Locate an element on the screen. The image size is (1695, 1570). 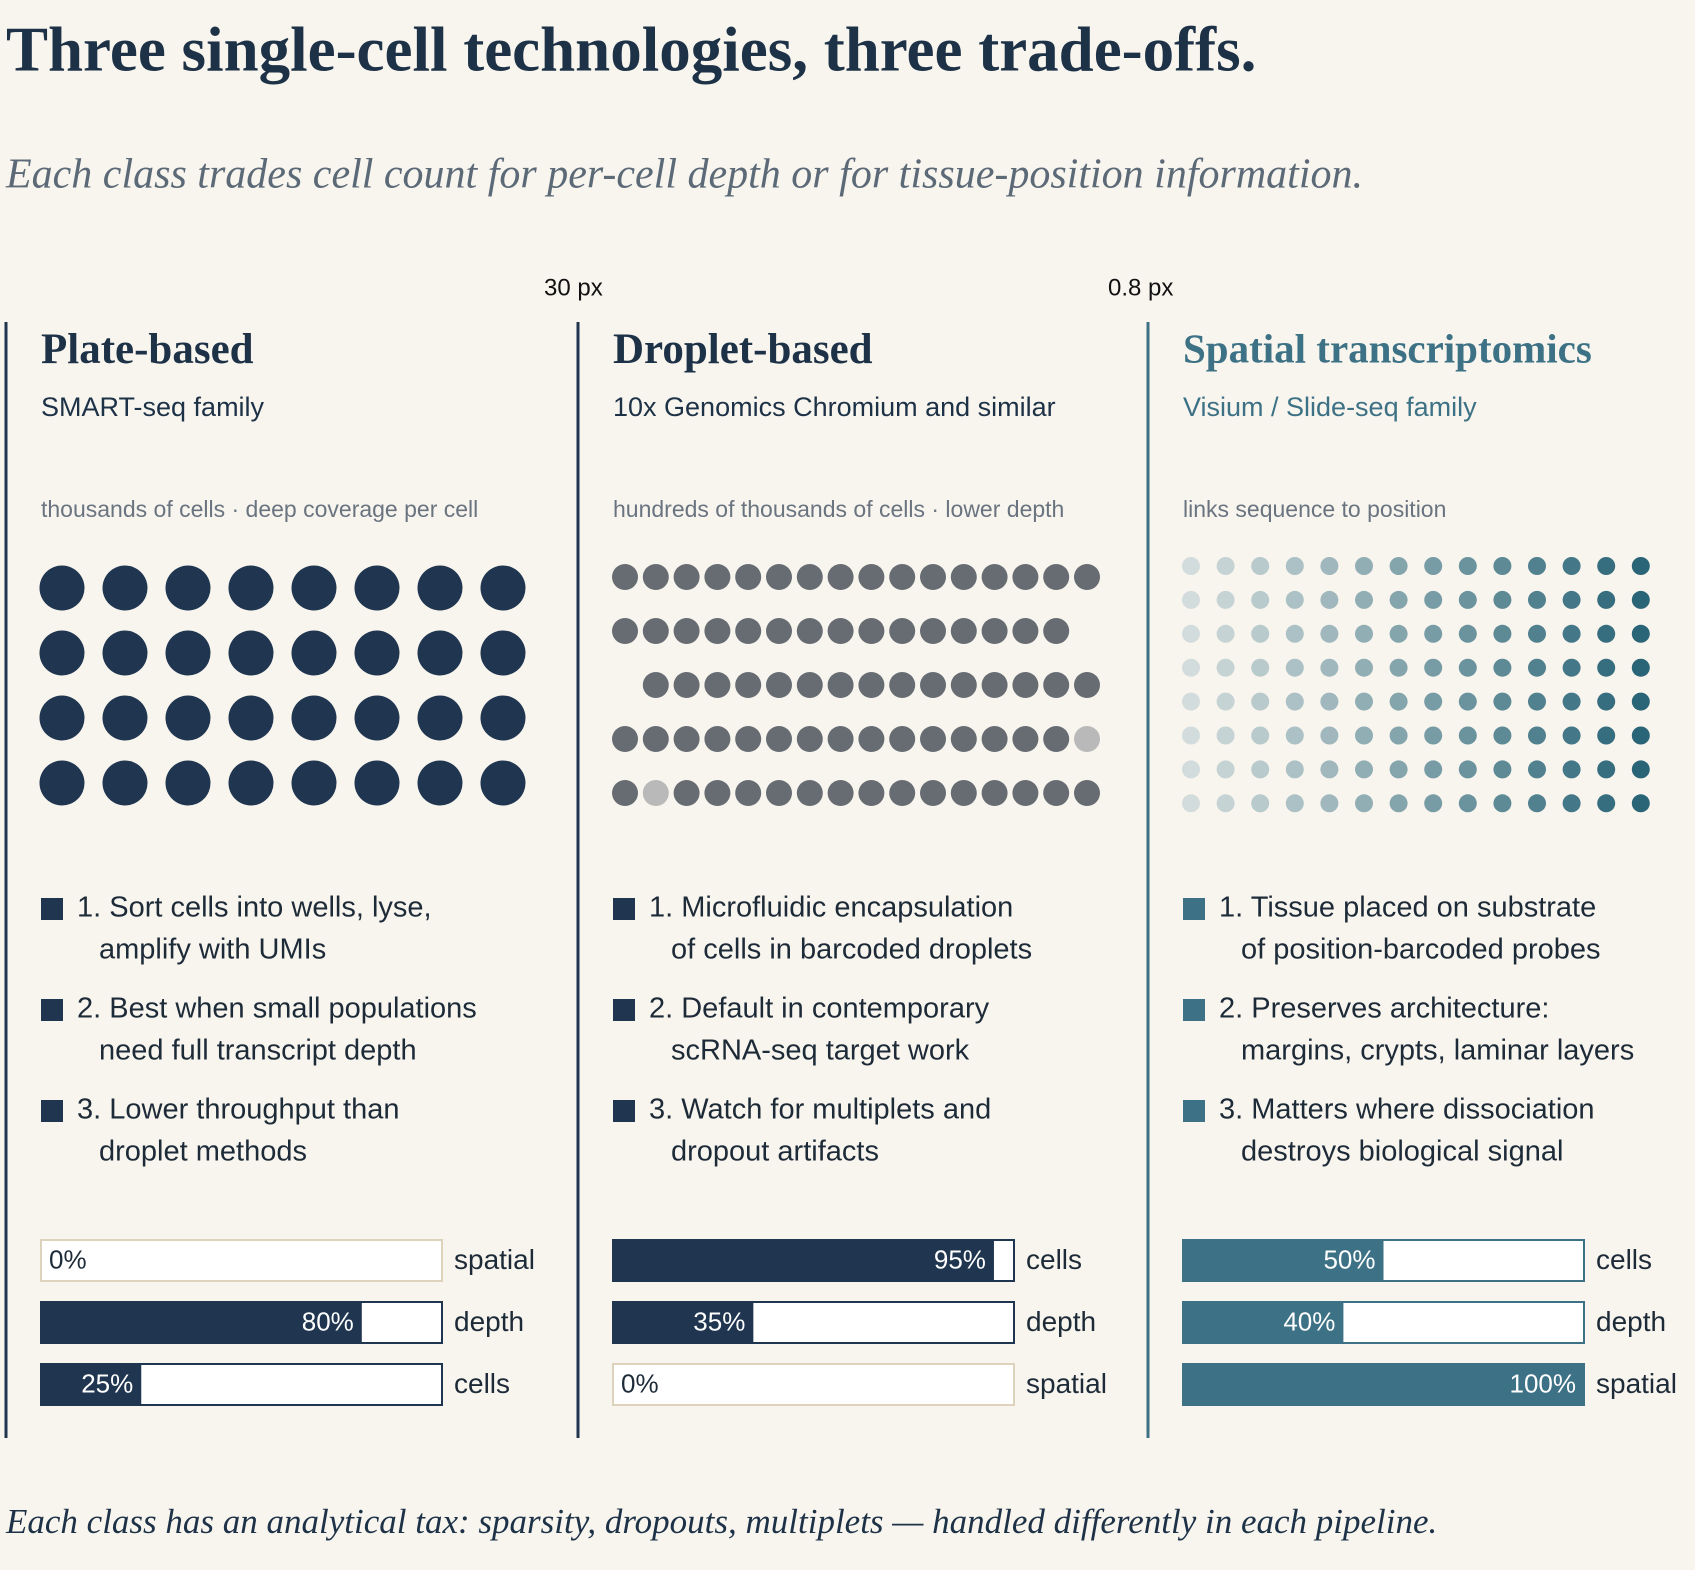
list-text: 2. Preserves architecture: is located at coordinates (1384, 1009).